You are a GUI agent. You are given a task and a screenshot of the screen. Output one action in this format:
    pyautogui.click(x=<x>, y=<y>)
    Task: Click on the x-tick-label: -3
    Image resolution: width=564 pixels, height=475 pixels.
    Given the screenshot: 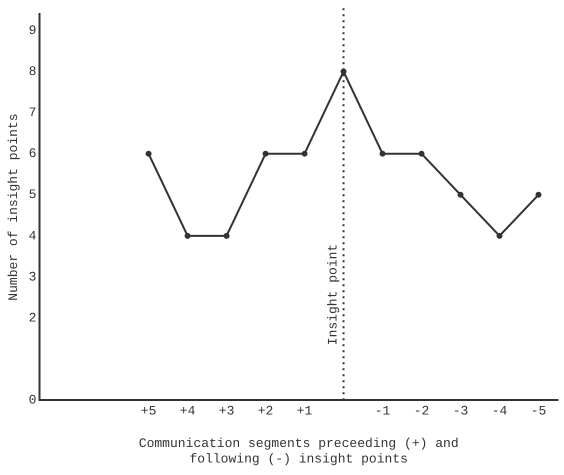 What is the action you would take?
    pyautogui.click(x=460, y=410)
    